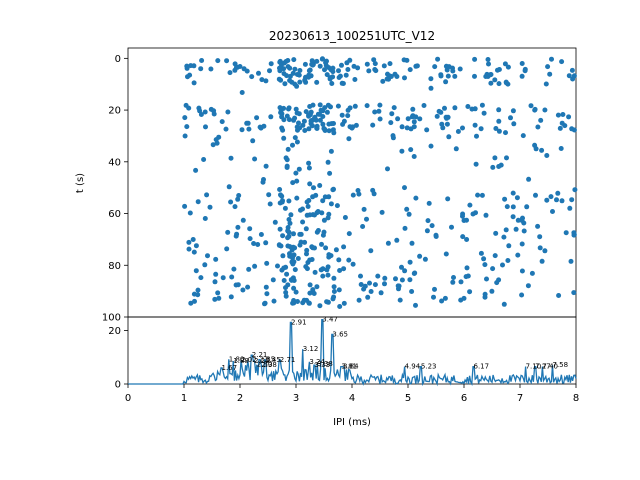 The height and width of the screenshot is (480, 640). I want to click on histogram-peak-label: 1.80, so click(237, 359).